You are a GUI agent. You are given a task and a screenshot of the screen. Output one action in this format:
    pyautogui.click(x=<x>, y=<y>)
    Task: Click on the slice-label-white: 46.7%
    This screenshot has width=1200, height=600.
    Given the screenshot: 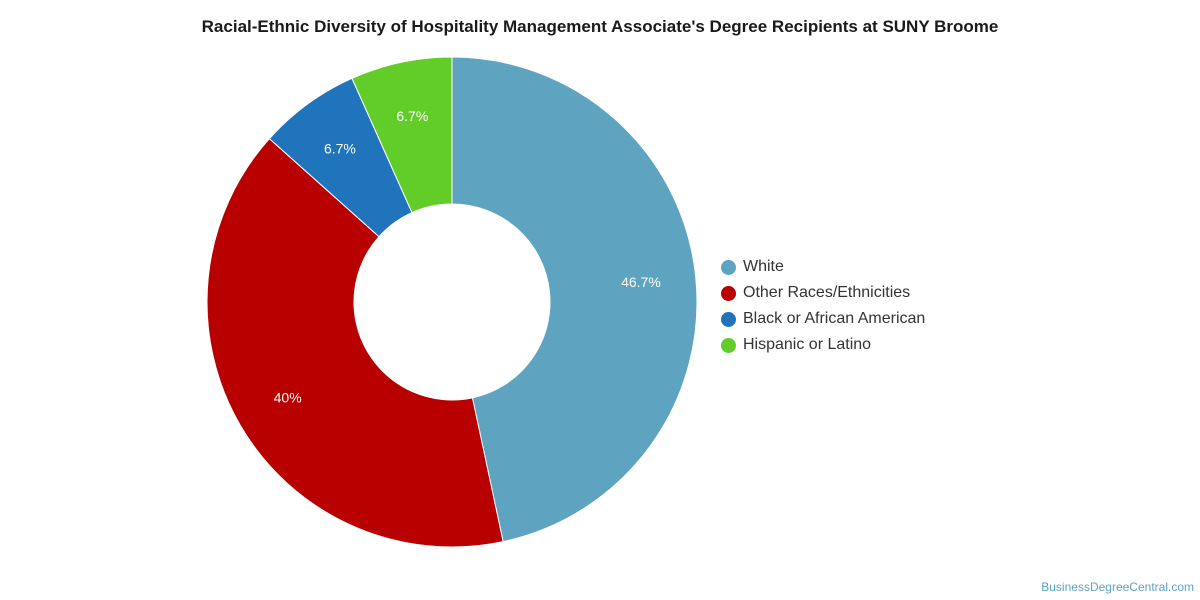 What is the action you would take?
    pyautogui.click(x=641, y=282)
    